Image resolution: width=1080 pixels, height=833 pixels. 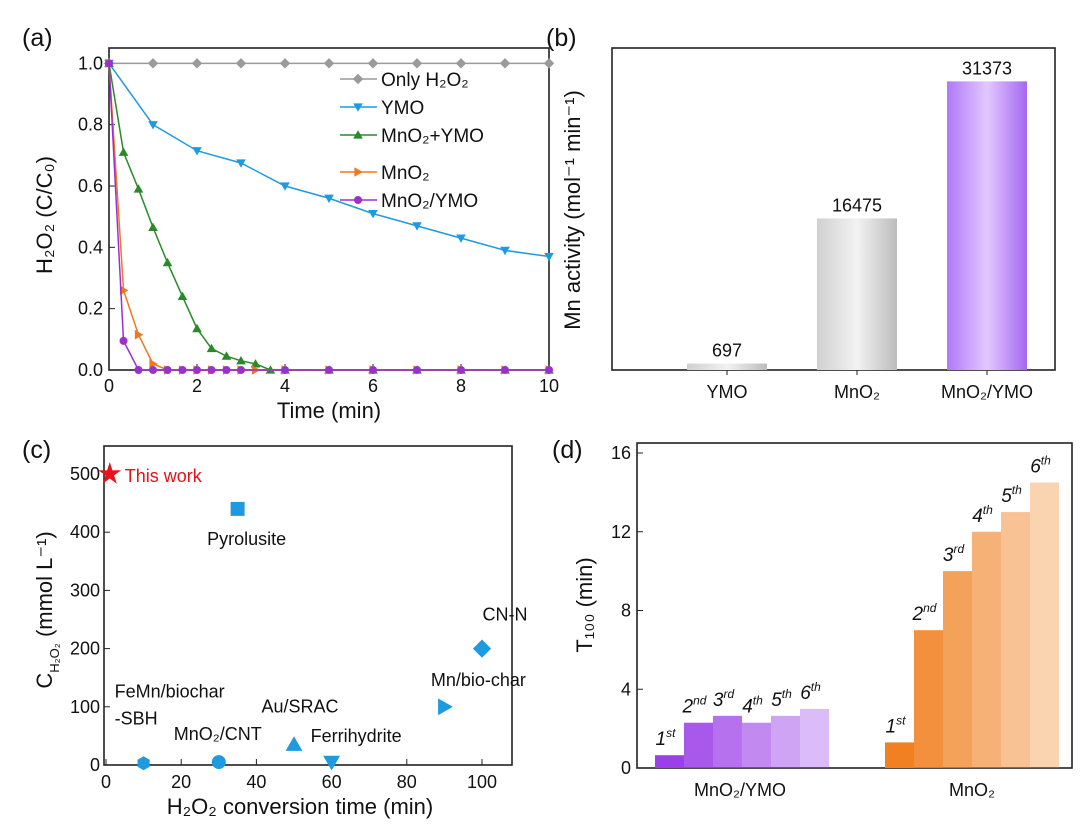 What do you see at coordinates (170, 691) in the screenshot?
I see `point-label: FeMn/biochar` at bounding box center [170, 691].